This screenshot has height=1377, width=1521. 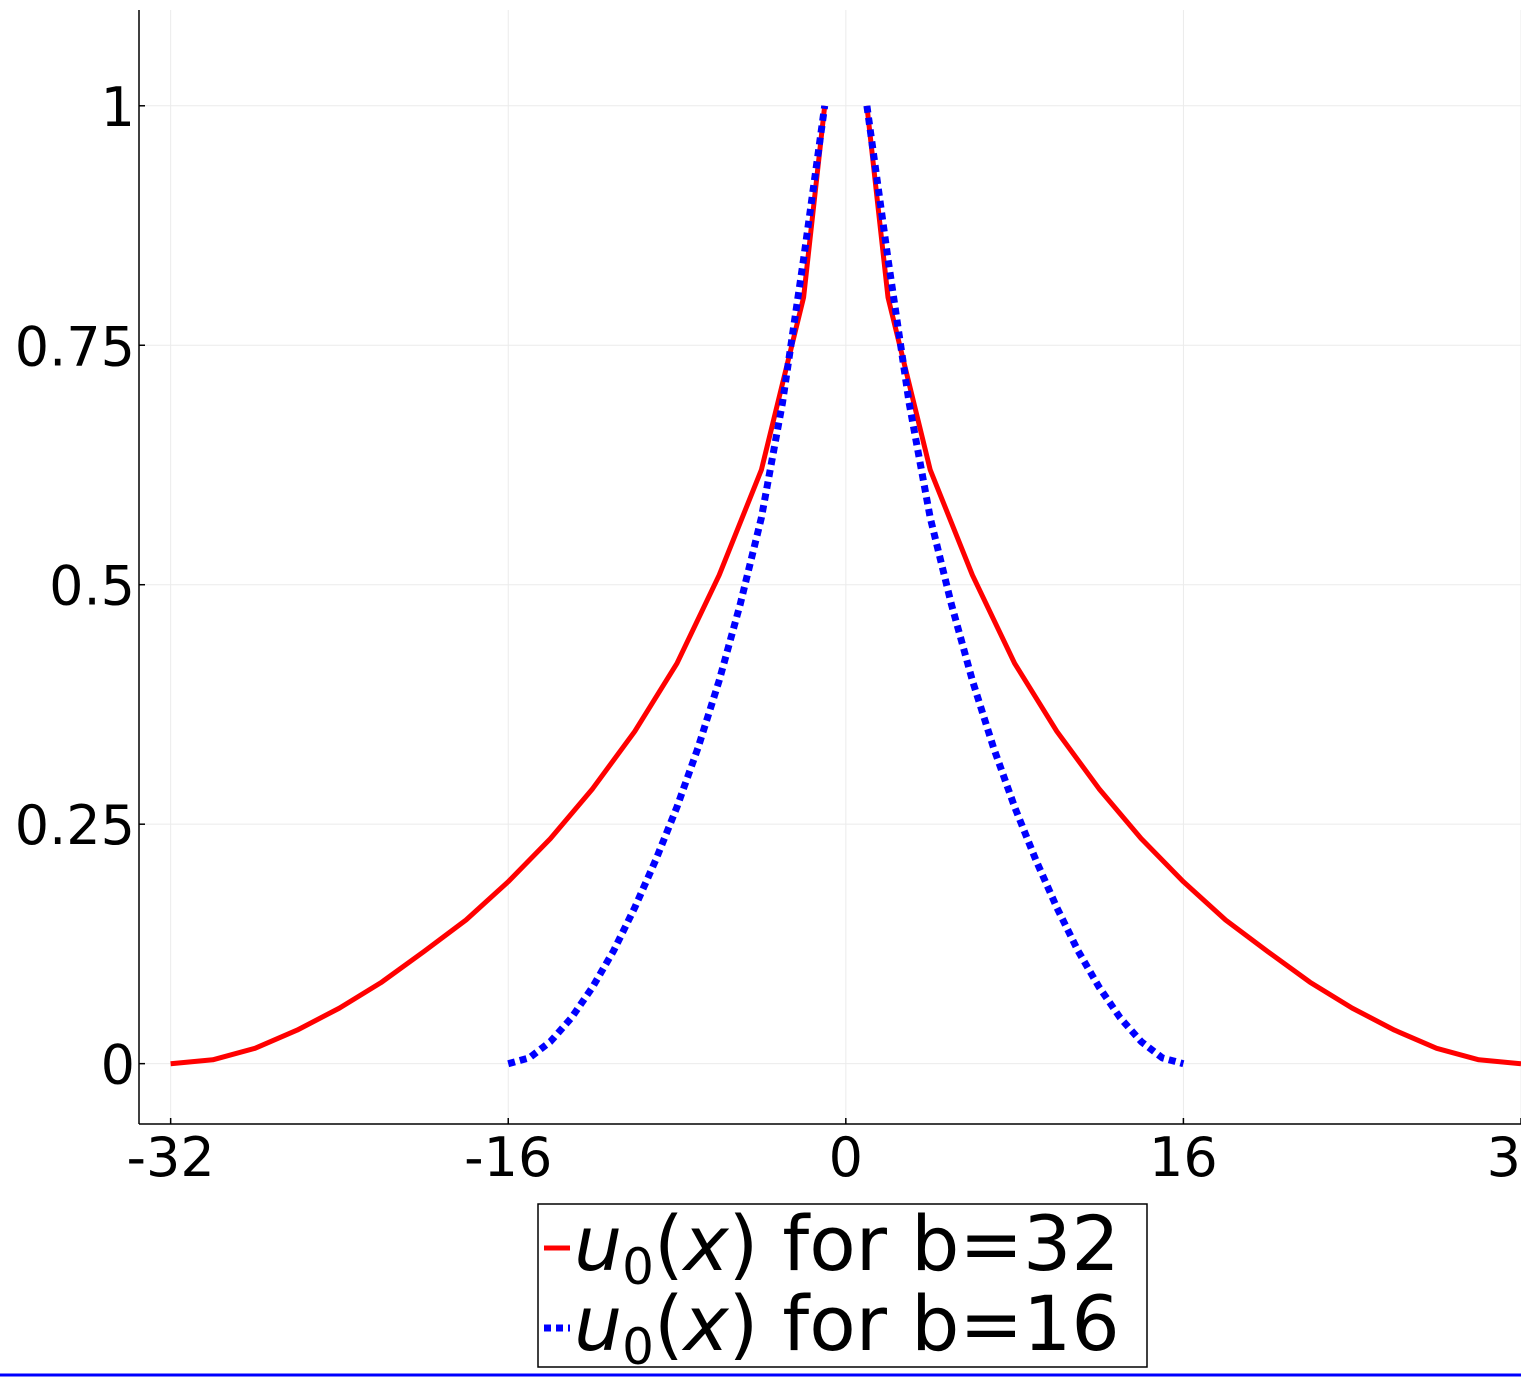 I want to click on x-tick-label: 16, so click(x=1183, y=1157).